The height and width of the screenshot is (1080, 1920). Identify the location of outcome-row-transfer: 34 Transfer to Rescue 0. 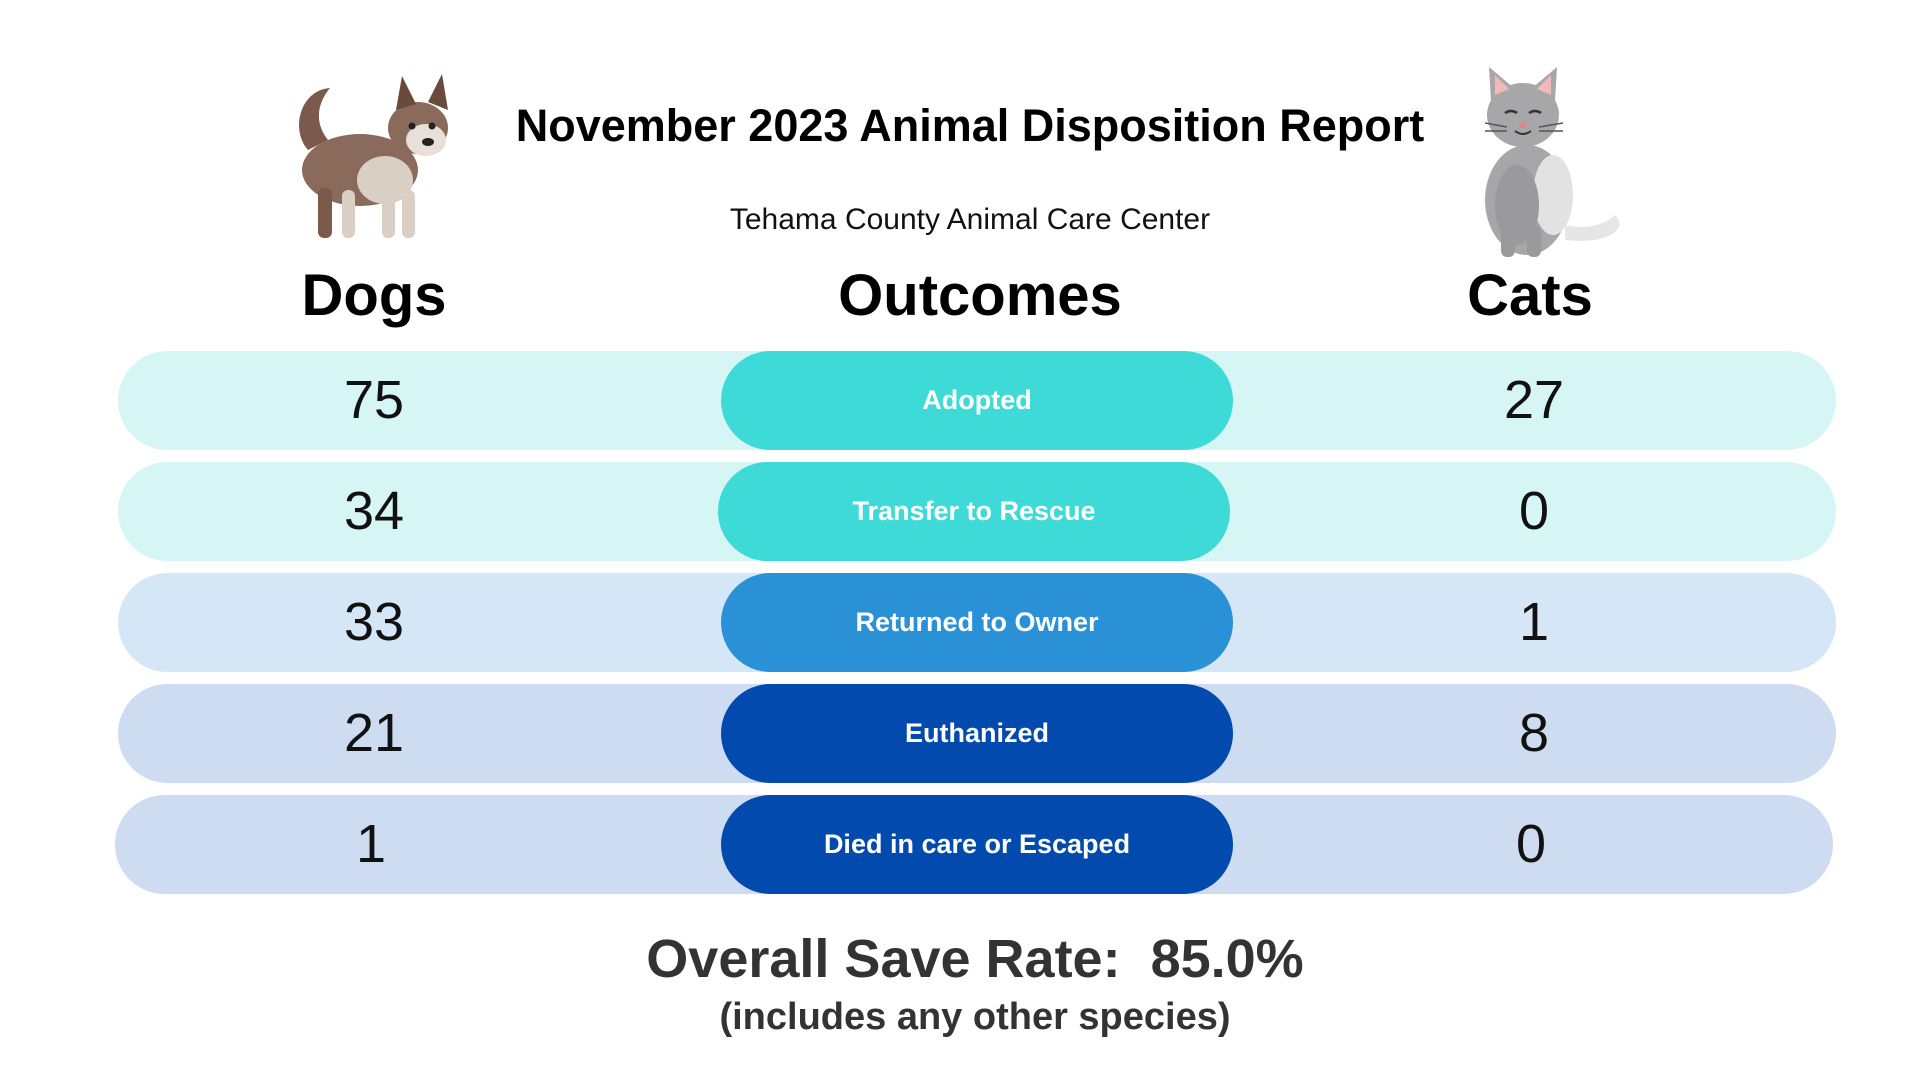
(977, 511).